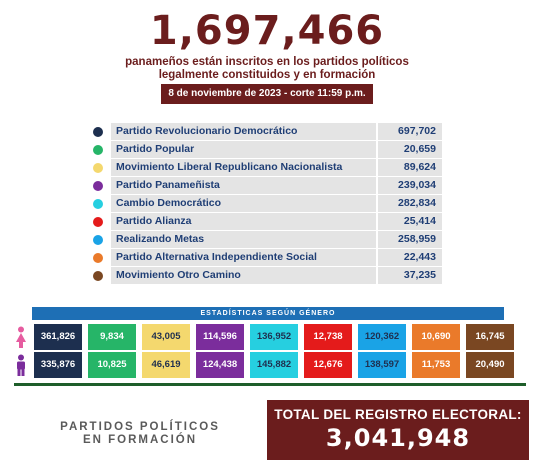 The width and height of the screenshot is (534, 462). What do you see at coordinates (410, 275) in the screenshot?
I see `party-value: 37,235` at bounding box center [410, 275].